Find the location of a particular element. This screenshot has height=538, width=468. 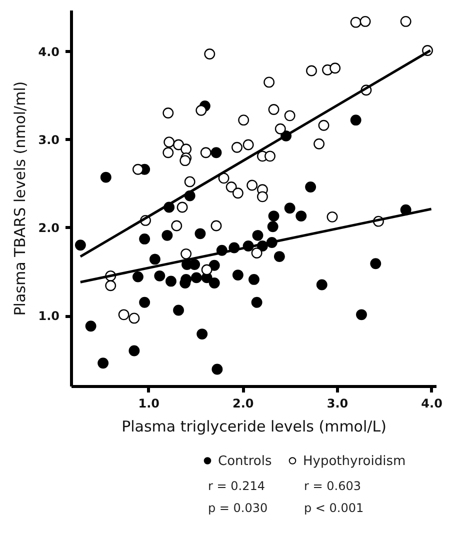

text: r = 0.603 is located at coordinates (333, 486).